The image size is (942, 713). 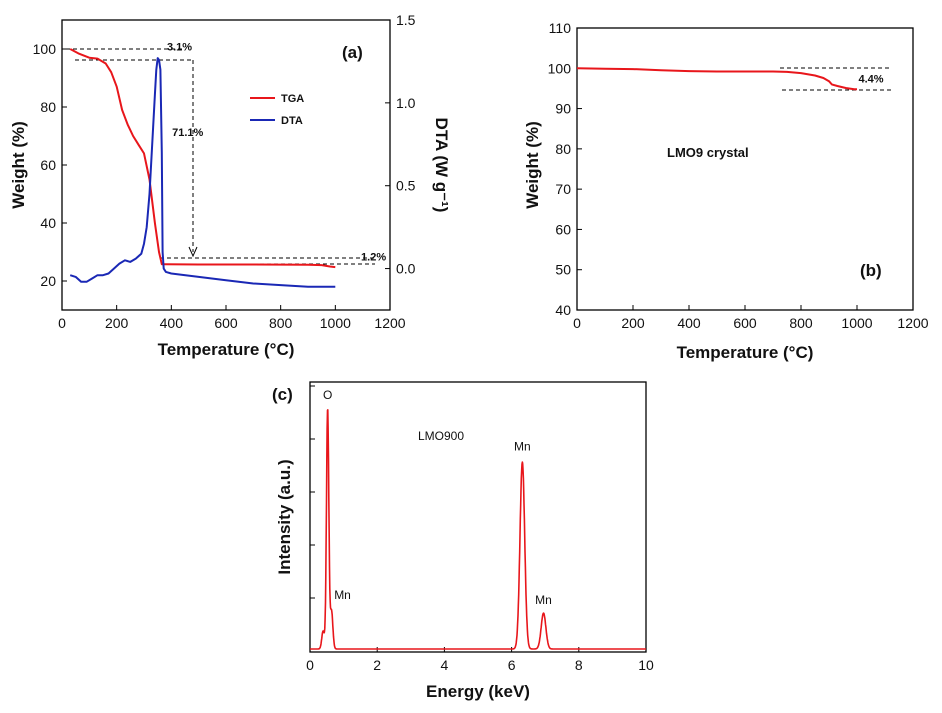 I want to click on panel-a-x-tick-label: 600, so click(x=226, y=323).